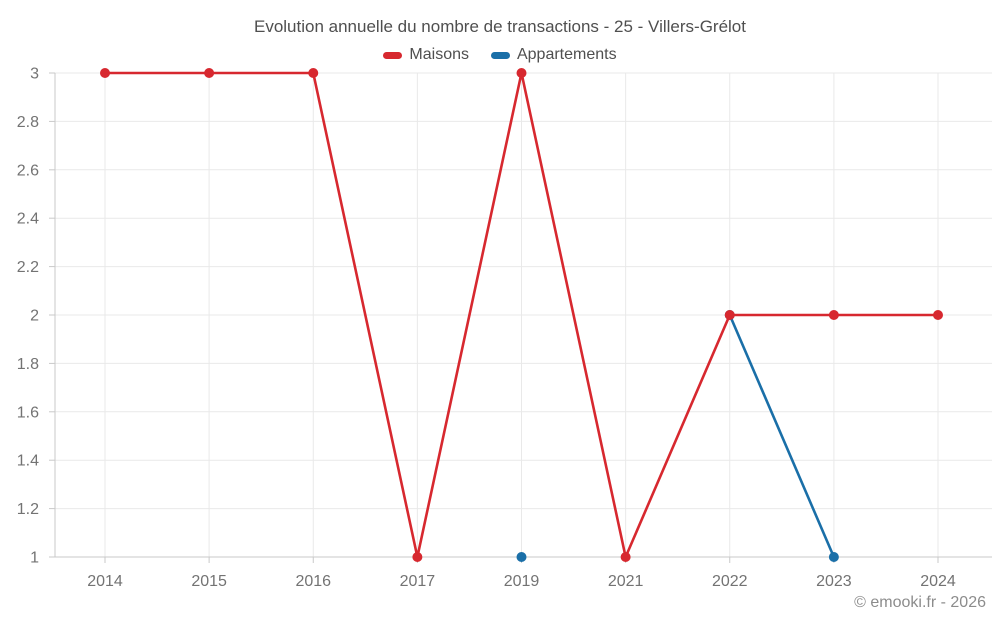 This screenshot has width=1000, height=625. Describe the element at coordinates (28, 122) in the screenshot. I see `y-tick-label: 2.8` at that location.